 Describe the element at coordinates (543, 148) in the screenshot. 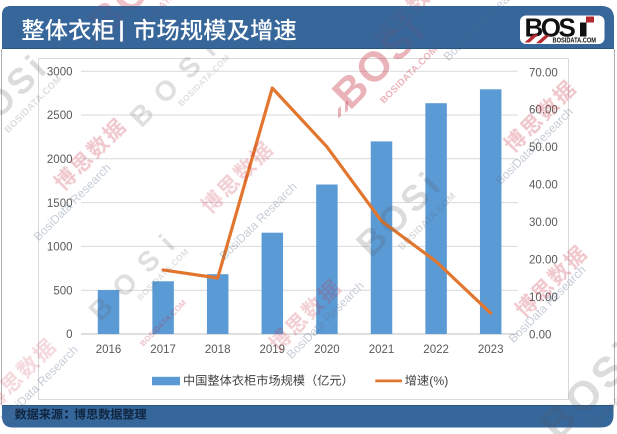

I see `svg-text: 50.00` at that location.